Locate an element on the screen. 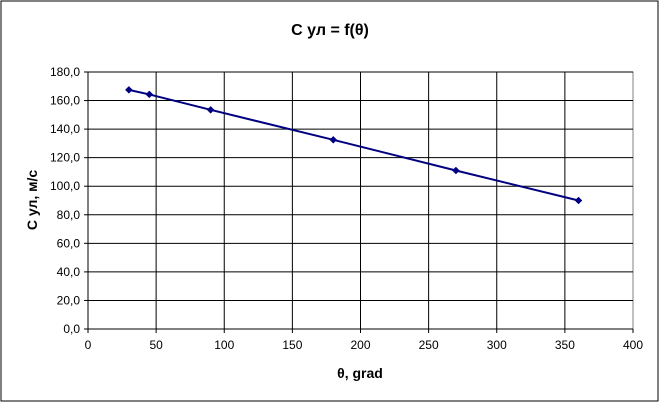 Image resolution: width=661 pixels, height=404 pixels. x-axis-label: θ, grad is located at coordinates (360, 373).